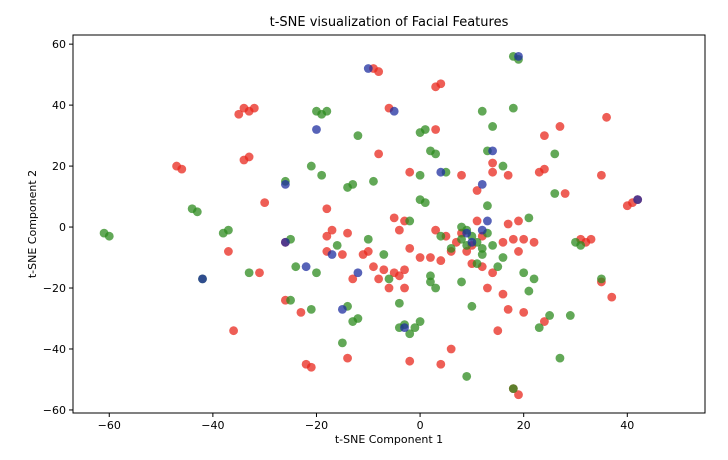  Describe the element at coordinates (366, 422) in the screenshot. I see `x-axis: −60 −40 −20 0 20 40` at that location.